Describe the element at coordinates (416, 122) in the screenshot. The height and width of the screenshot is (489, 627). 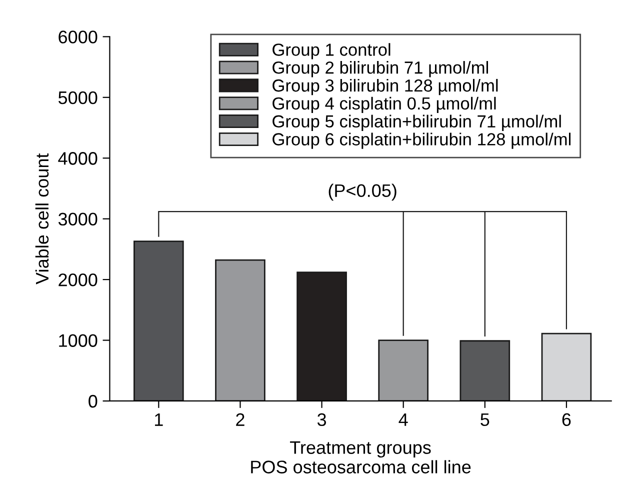
I see `legend-label: Group 5 cisplatin+bilirubin 71 µmol/ml` at that location.